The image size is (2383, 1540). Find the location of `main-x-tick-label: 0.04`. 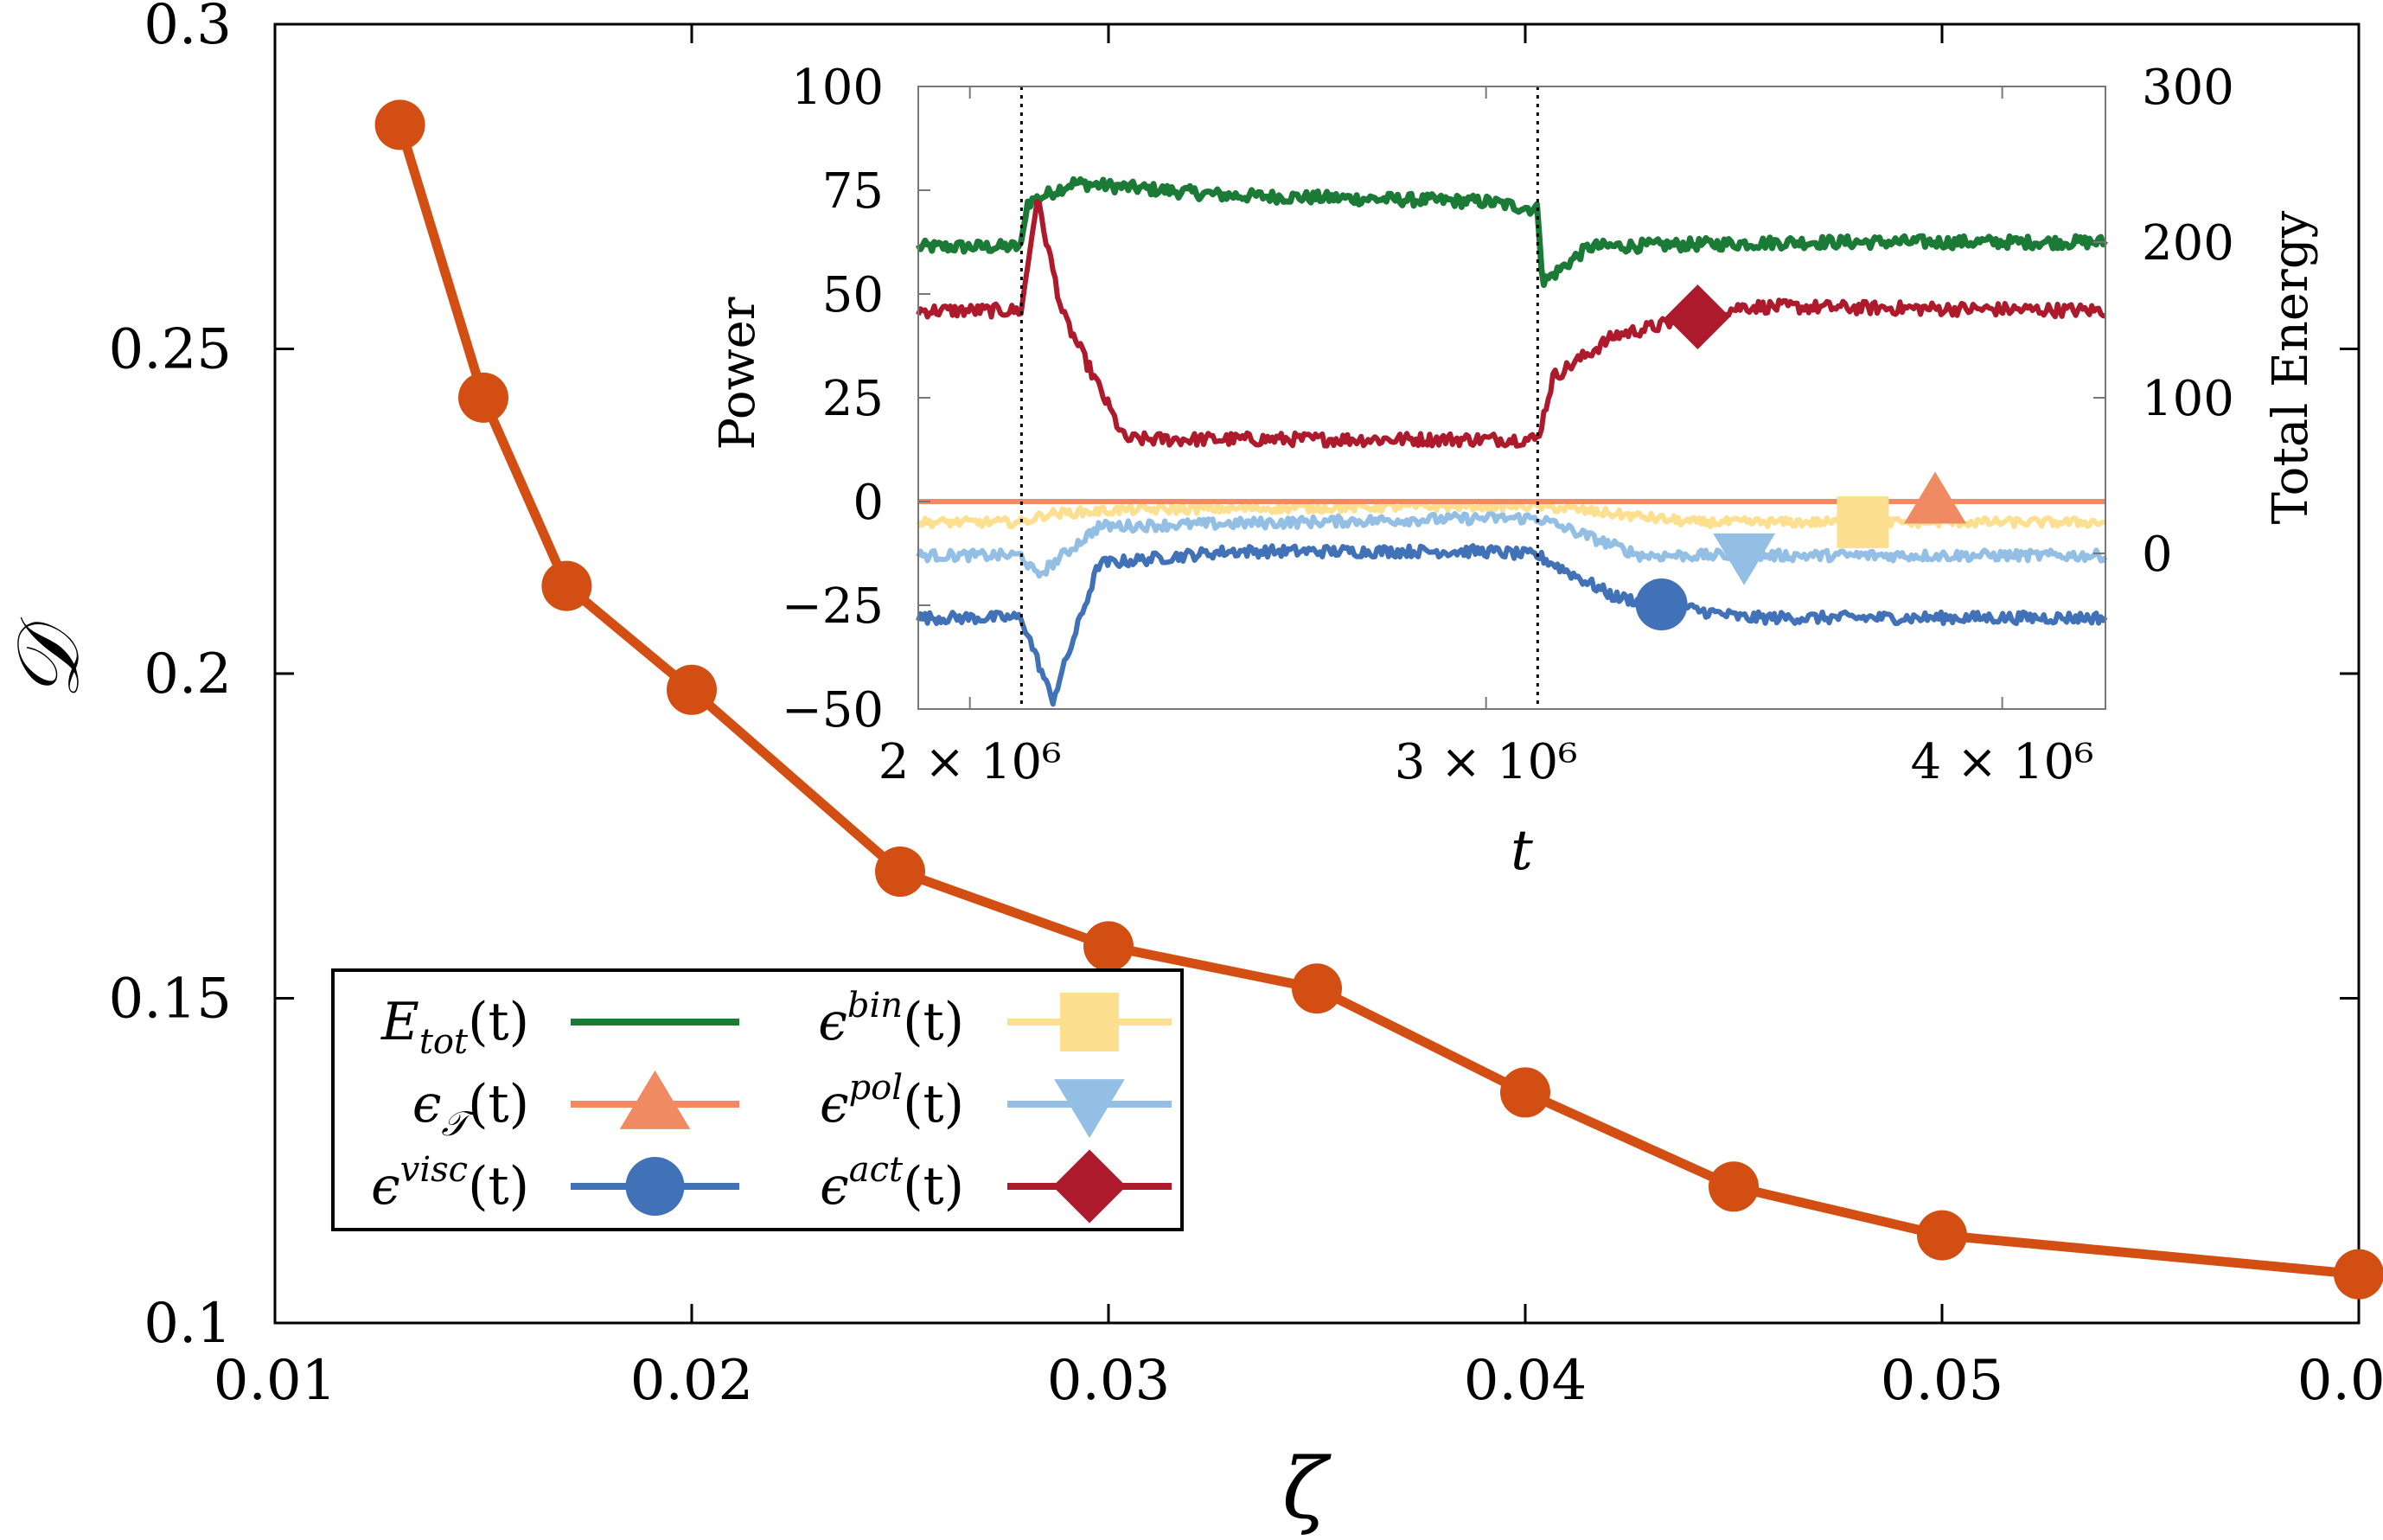

main-x-tick-label: 0.04 is located at coordinates (1526, 1381).